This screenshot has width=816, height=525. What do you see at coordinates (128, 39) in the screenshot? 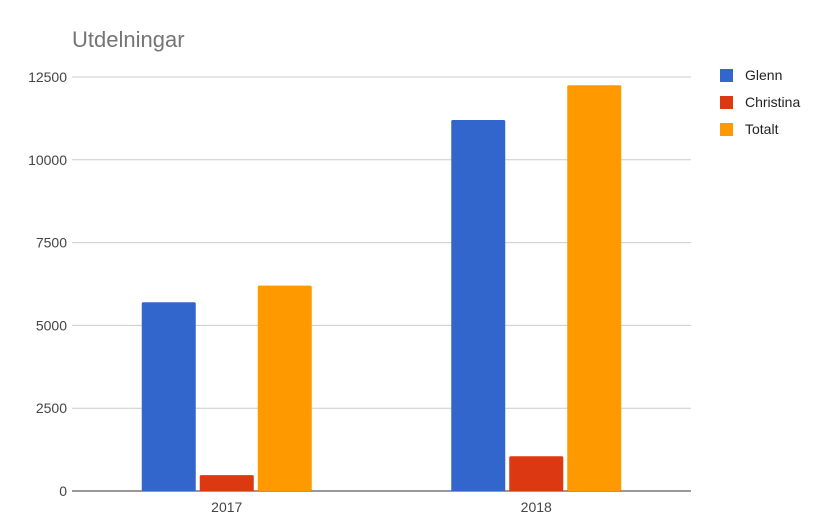
I see `chart-title: Utdelningar` at bounding box center [128, 39].